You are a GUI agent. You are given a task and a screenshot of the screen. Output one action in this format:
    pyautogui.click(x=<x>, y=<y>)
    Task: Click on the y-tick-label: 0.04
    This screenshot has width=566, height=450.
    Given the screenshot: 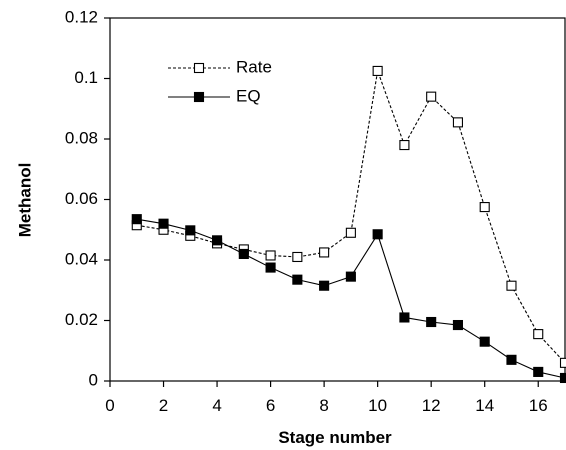 What is the action you would take?
    pyautogui.click(x=81, y=258)
    